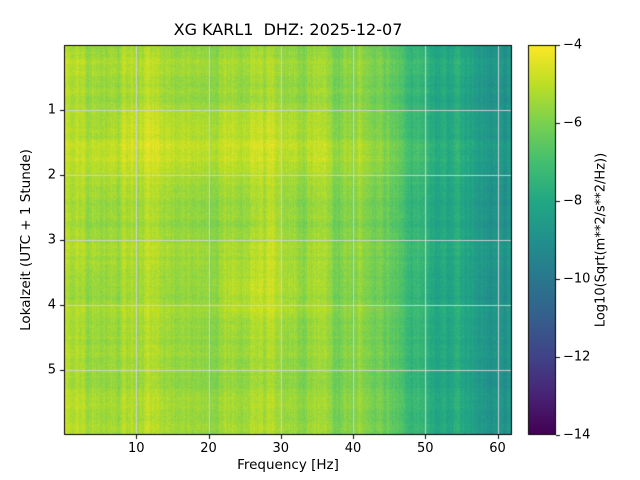 This screenshot has width=640, height=480. What do you see at coordinates (208, 448) in the screenshot?
I see `x-tick-label: 20` at bounding box center [208, 448].